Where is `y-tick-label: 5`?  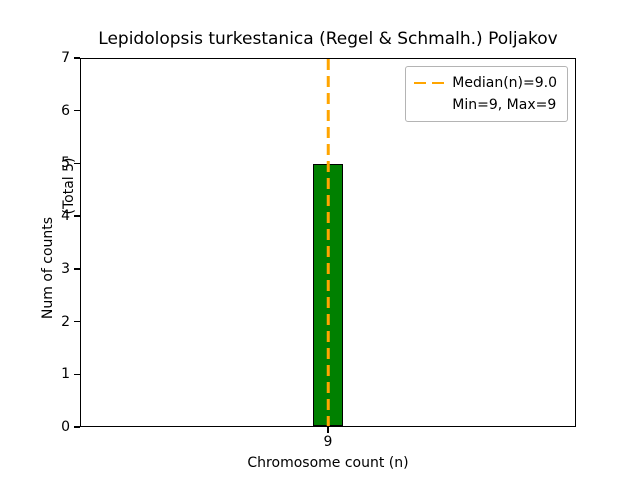
y-tick-label: 5 is located at coordinates (65, 163).